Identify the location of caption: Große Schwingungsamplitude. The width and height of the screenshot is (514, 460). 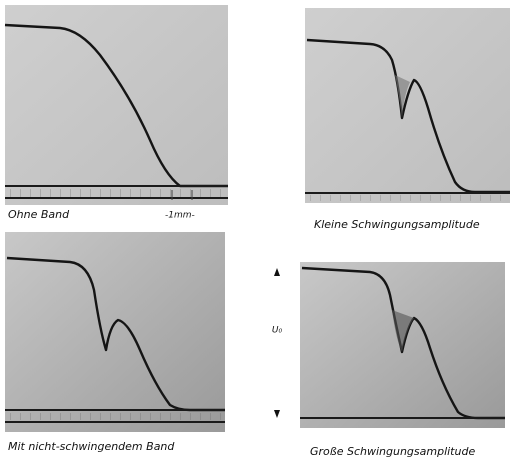
(392, 451).